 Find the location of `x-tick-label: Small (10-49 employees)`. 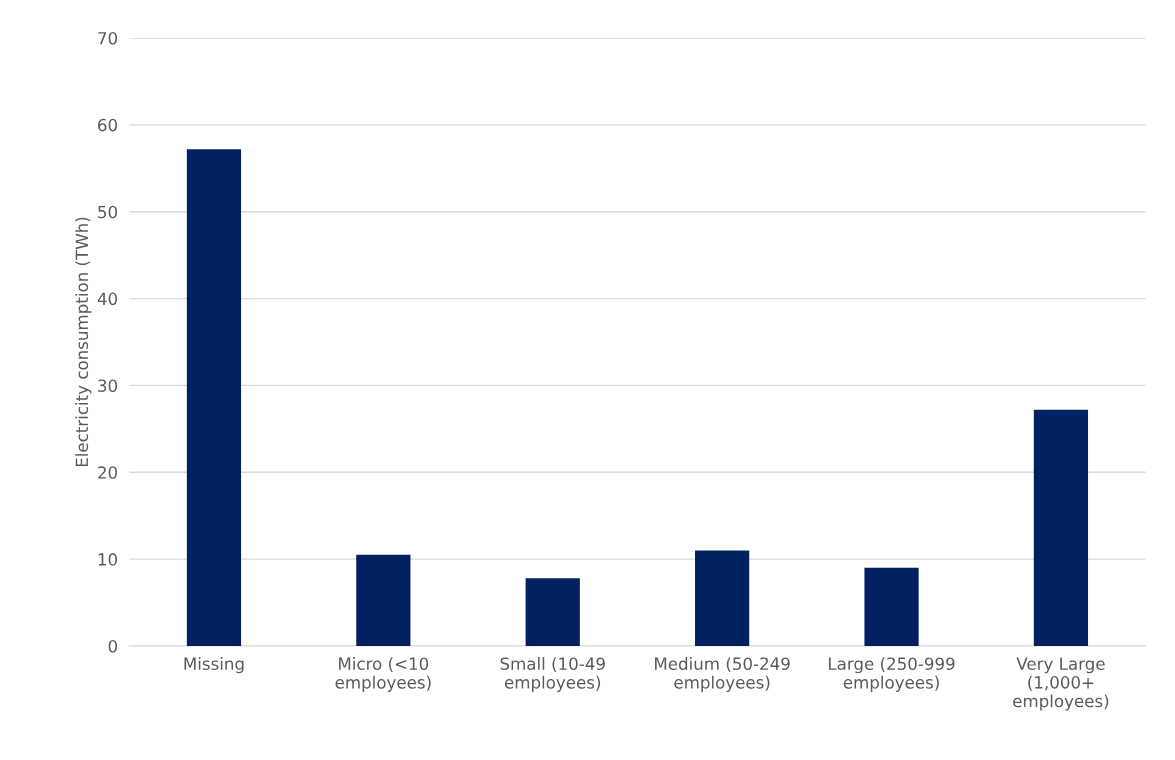

x-tick-label: Small (10-49 employees) is located at coordinates (552, 674).